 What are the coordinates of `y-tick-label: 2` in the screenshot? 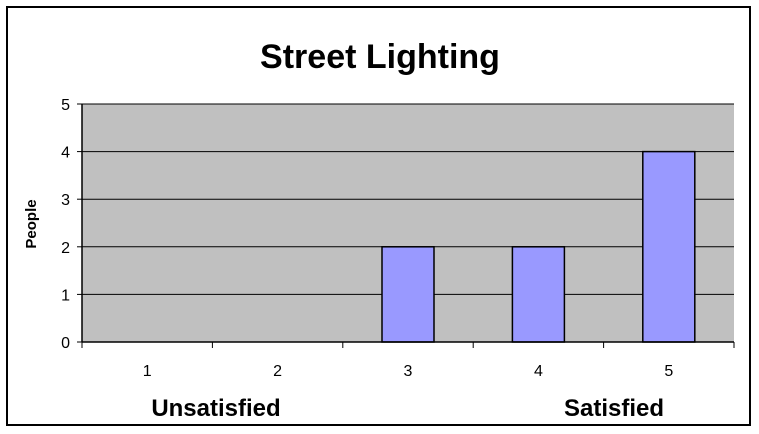 It's located at (65, 248).